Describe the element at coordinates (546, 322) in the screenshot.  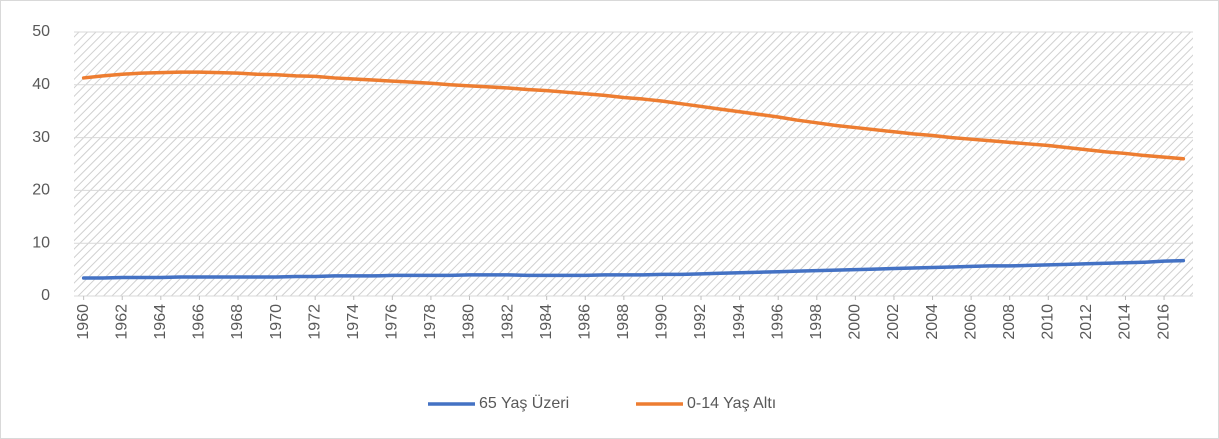
I see `x-tick-label: 1984` at that location.